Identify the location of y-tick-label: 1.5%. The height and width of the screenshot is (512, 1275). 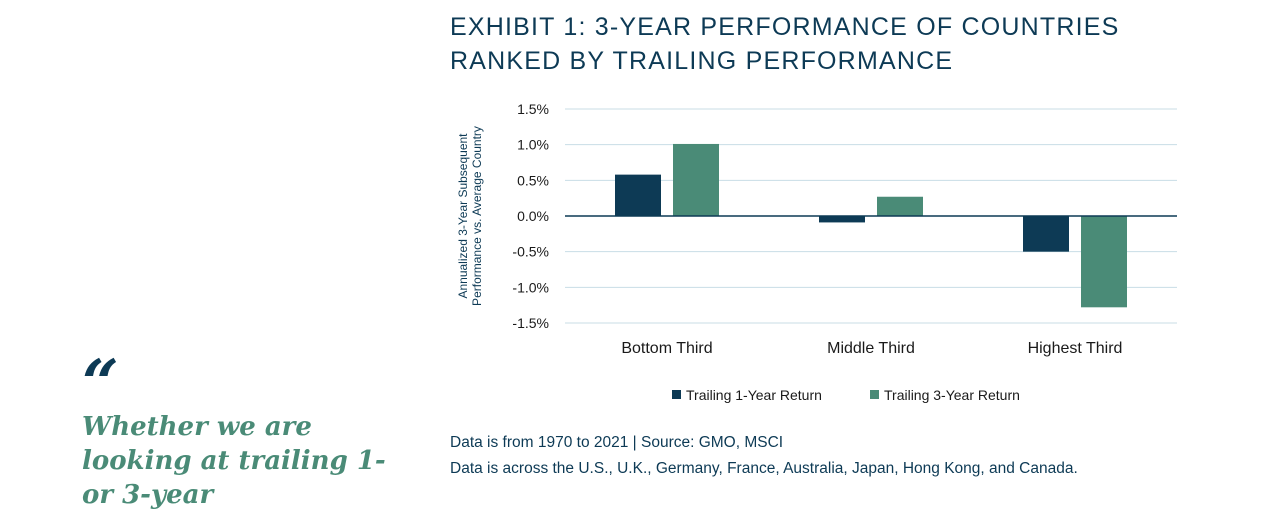
(533, 109).